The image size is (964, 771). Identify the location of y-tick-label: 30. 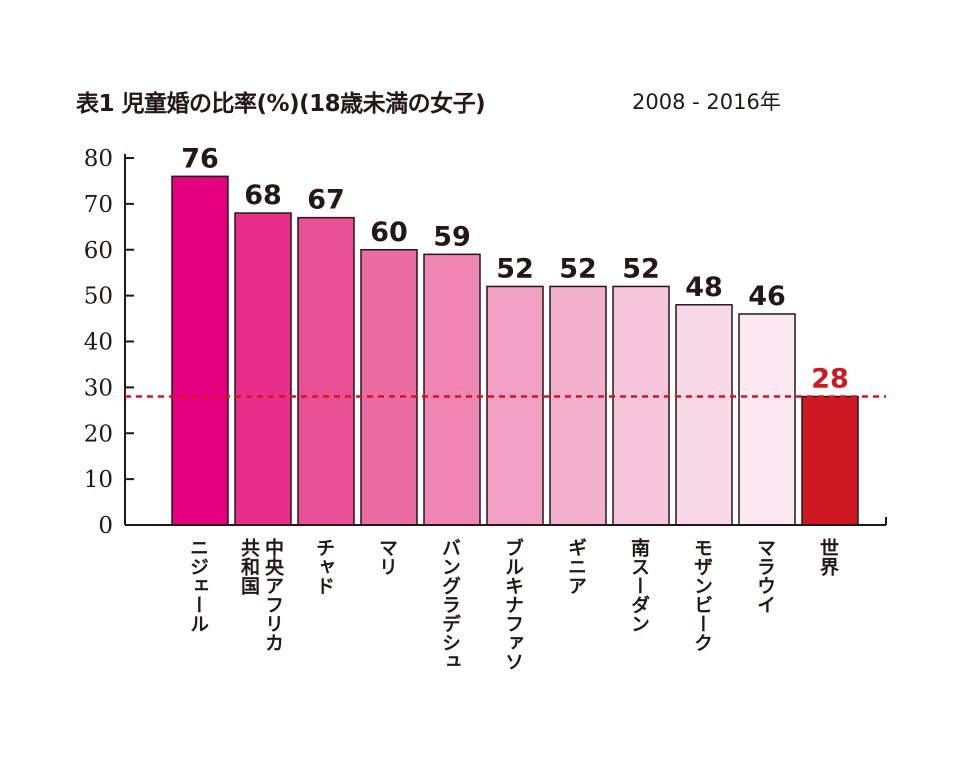
(98, 388).